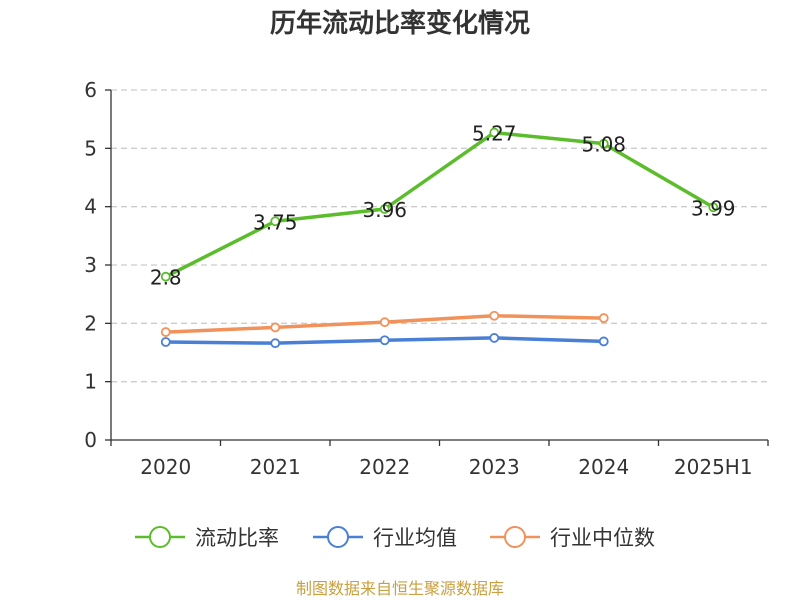  What do you see at coordinates (400, 23) in the screenshot?
I see `chart-title: 历年流动比率变化情况` at bounding box center [400, 23].